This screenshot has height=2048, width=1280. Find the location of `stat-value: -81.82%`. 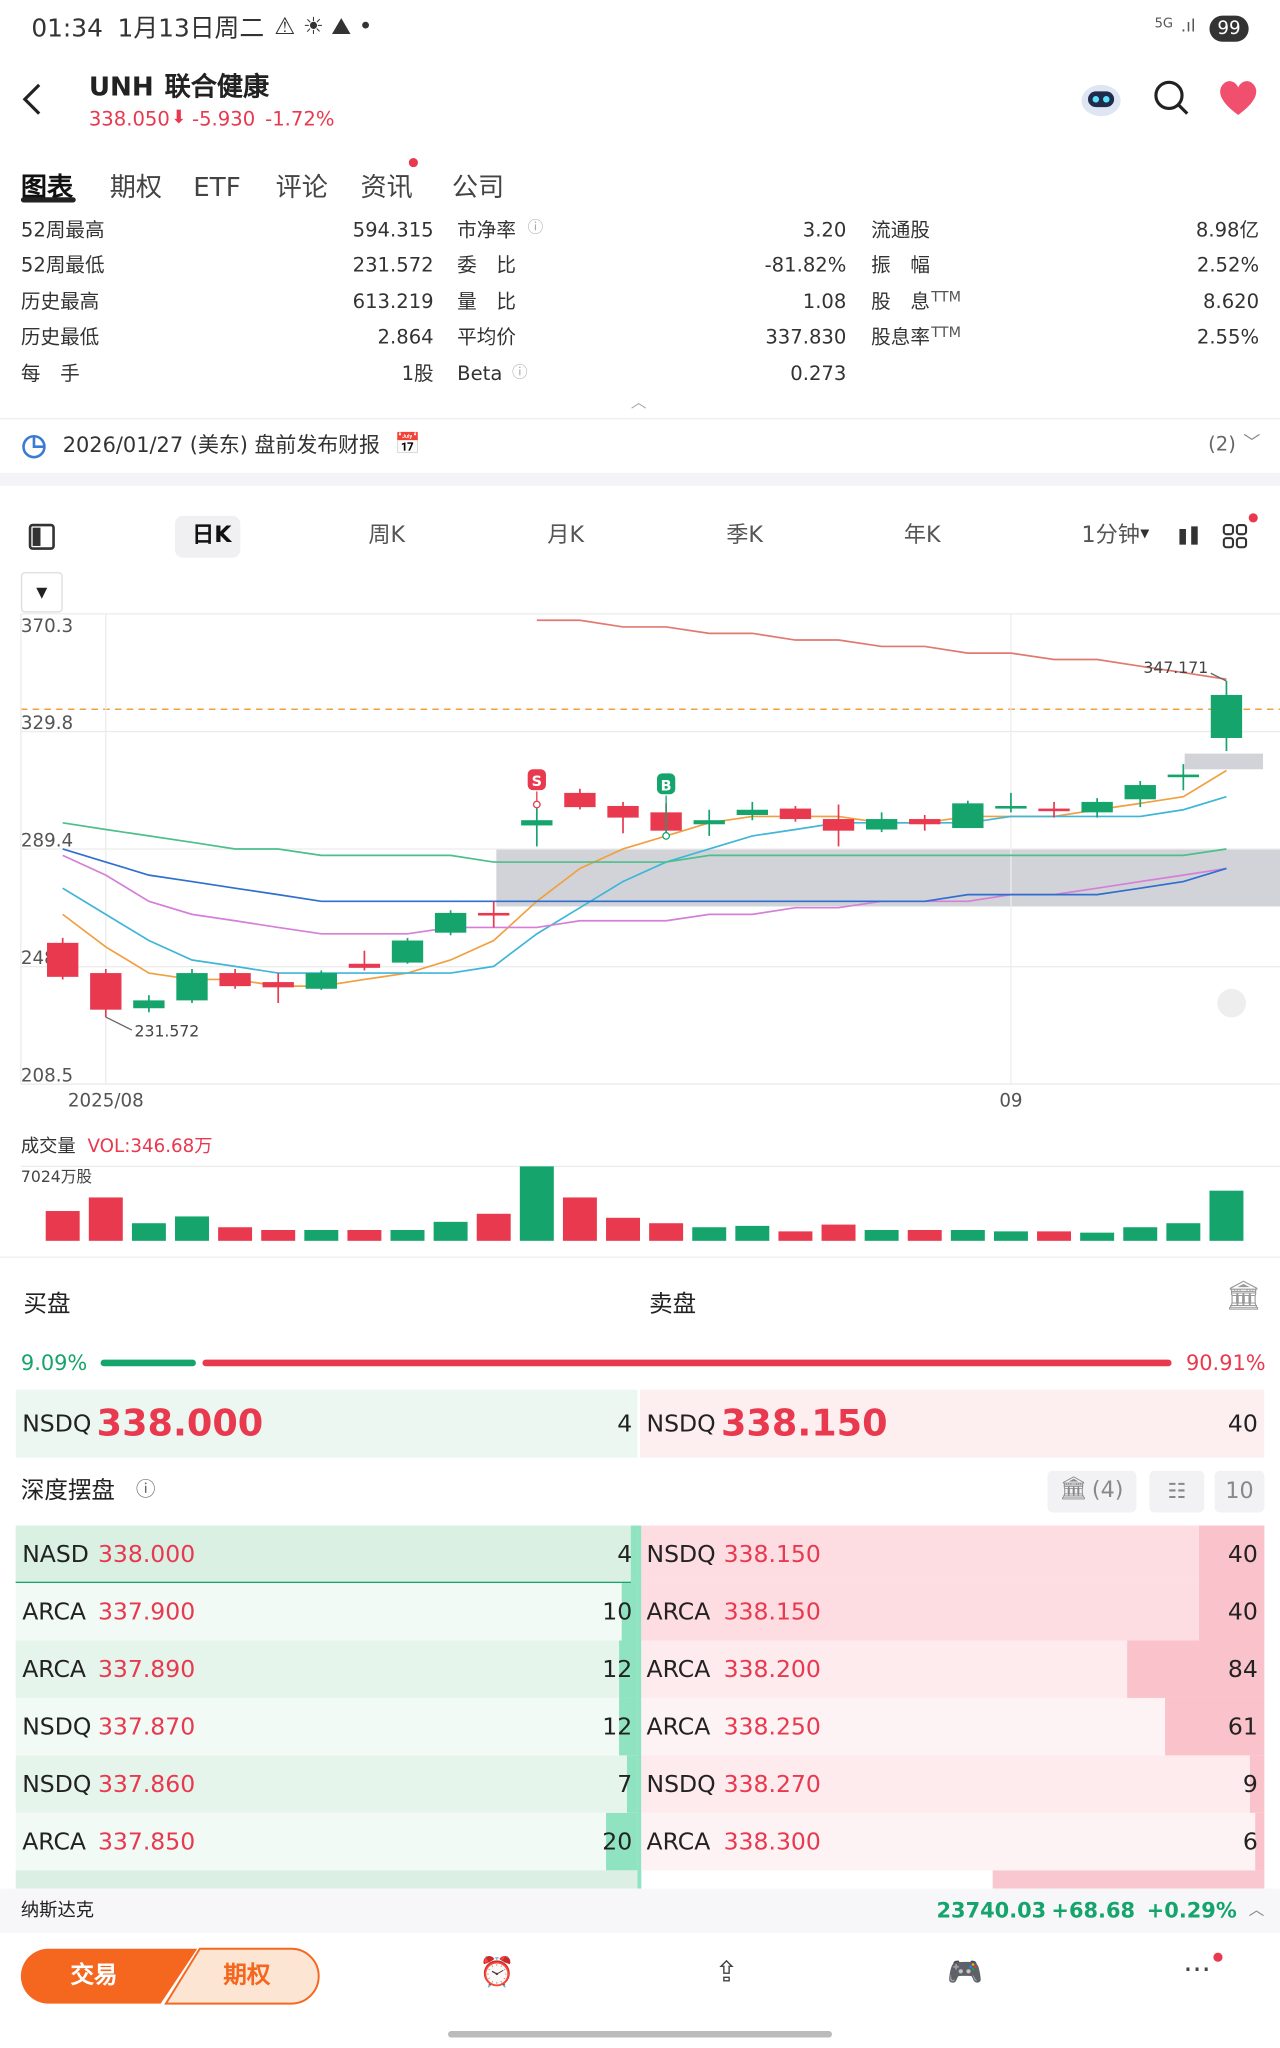

stat-value: -81.82% is located at coordinates (805, 265).